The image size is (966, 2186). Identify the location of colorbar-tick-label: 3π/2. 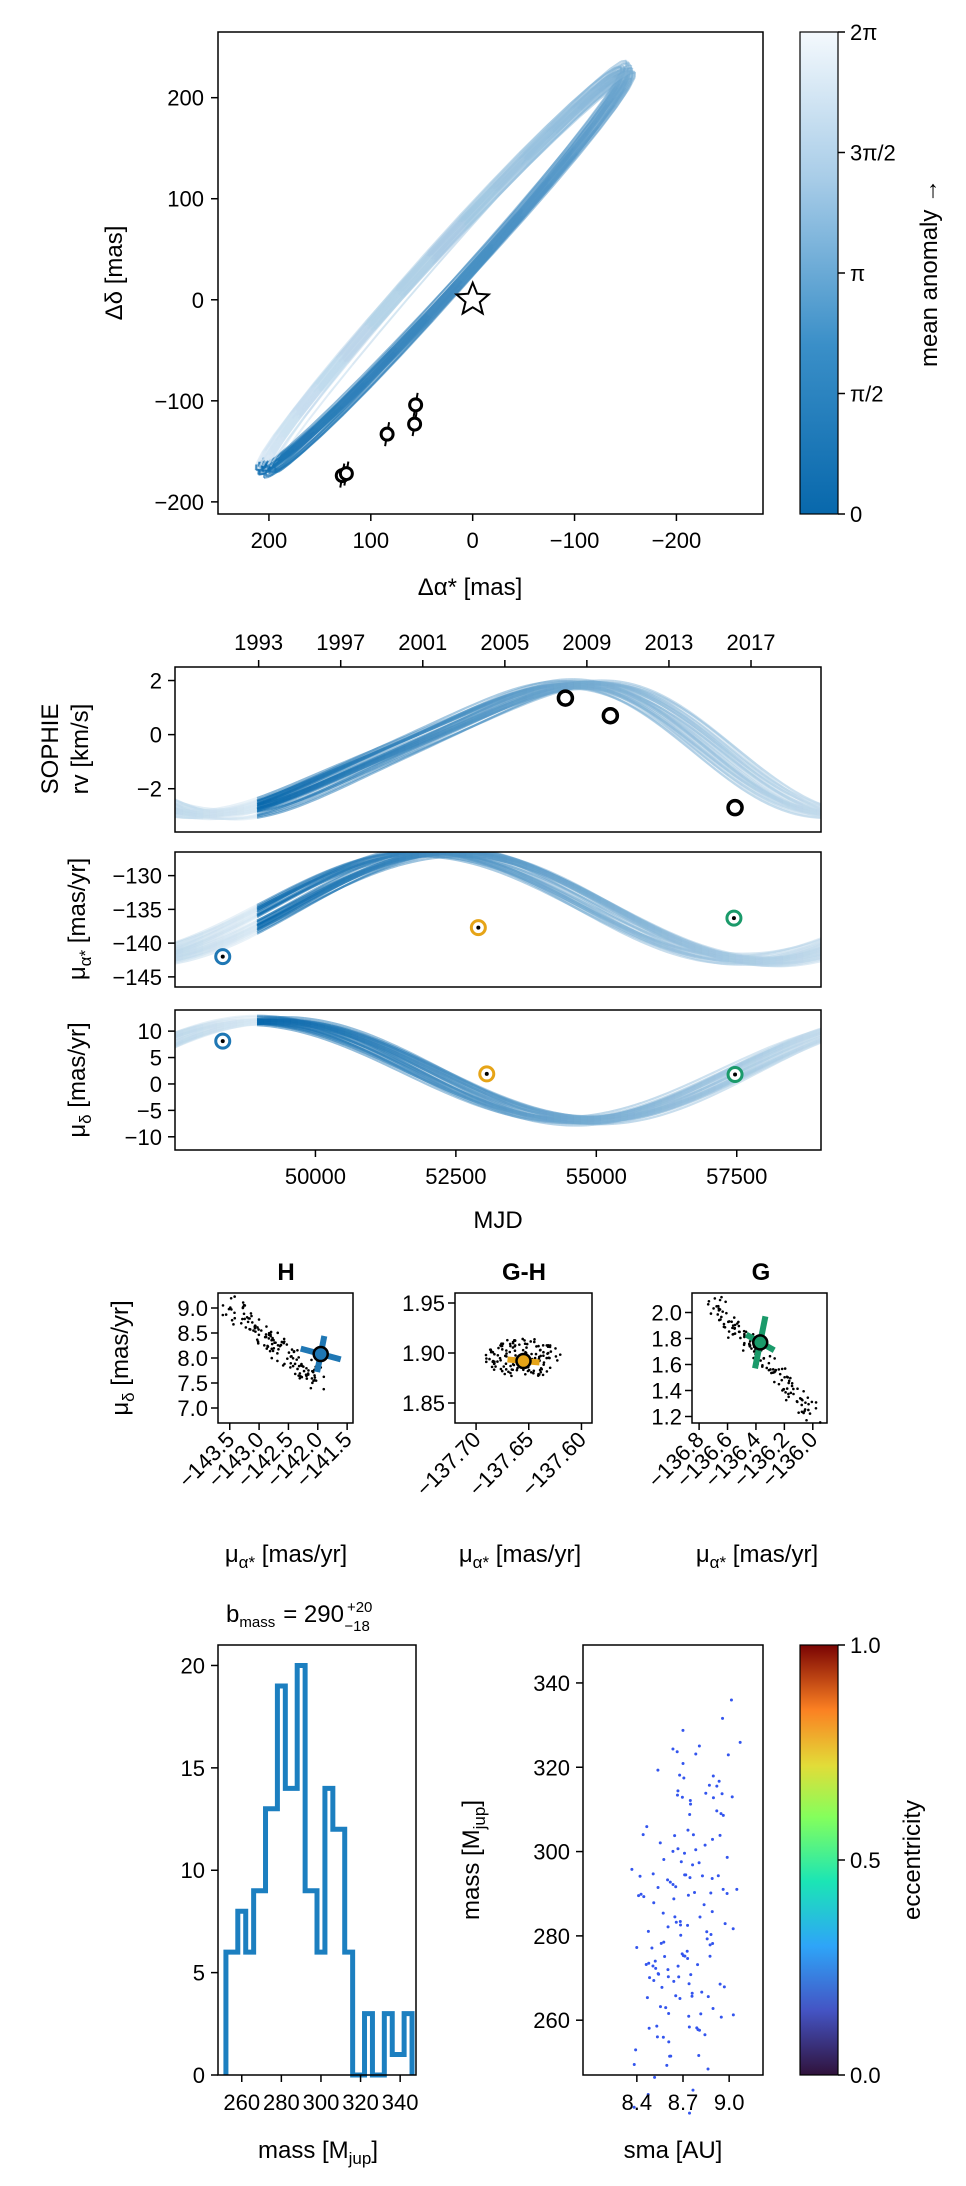
(873, 153).